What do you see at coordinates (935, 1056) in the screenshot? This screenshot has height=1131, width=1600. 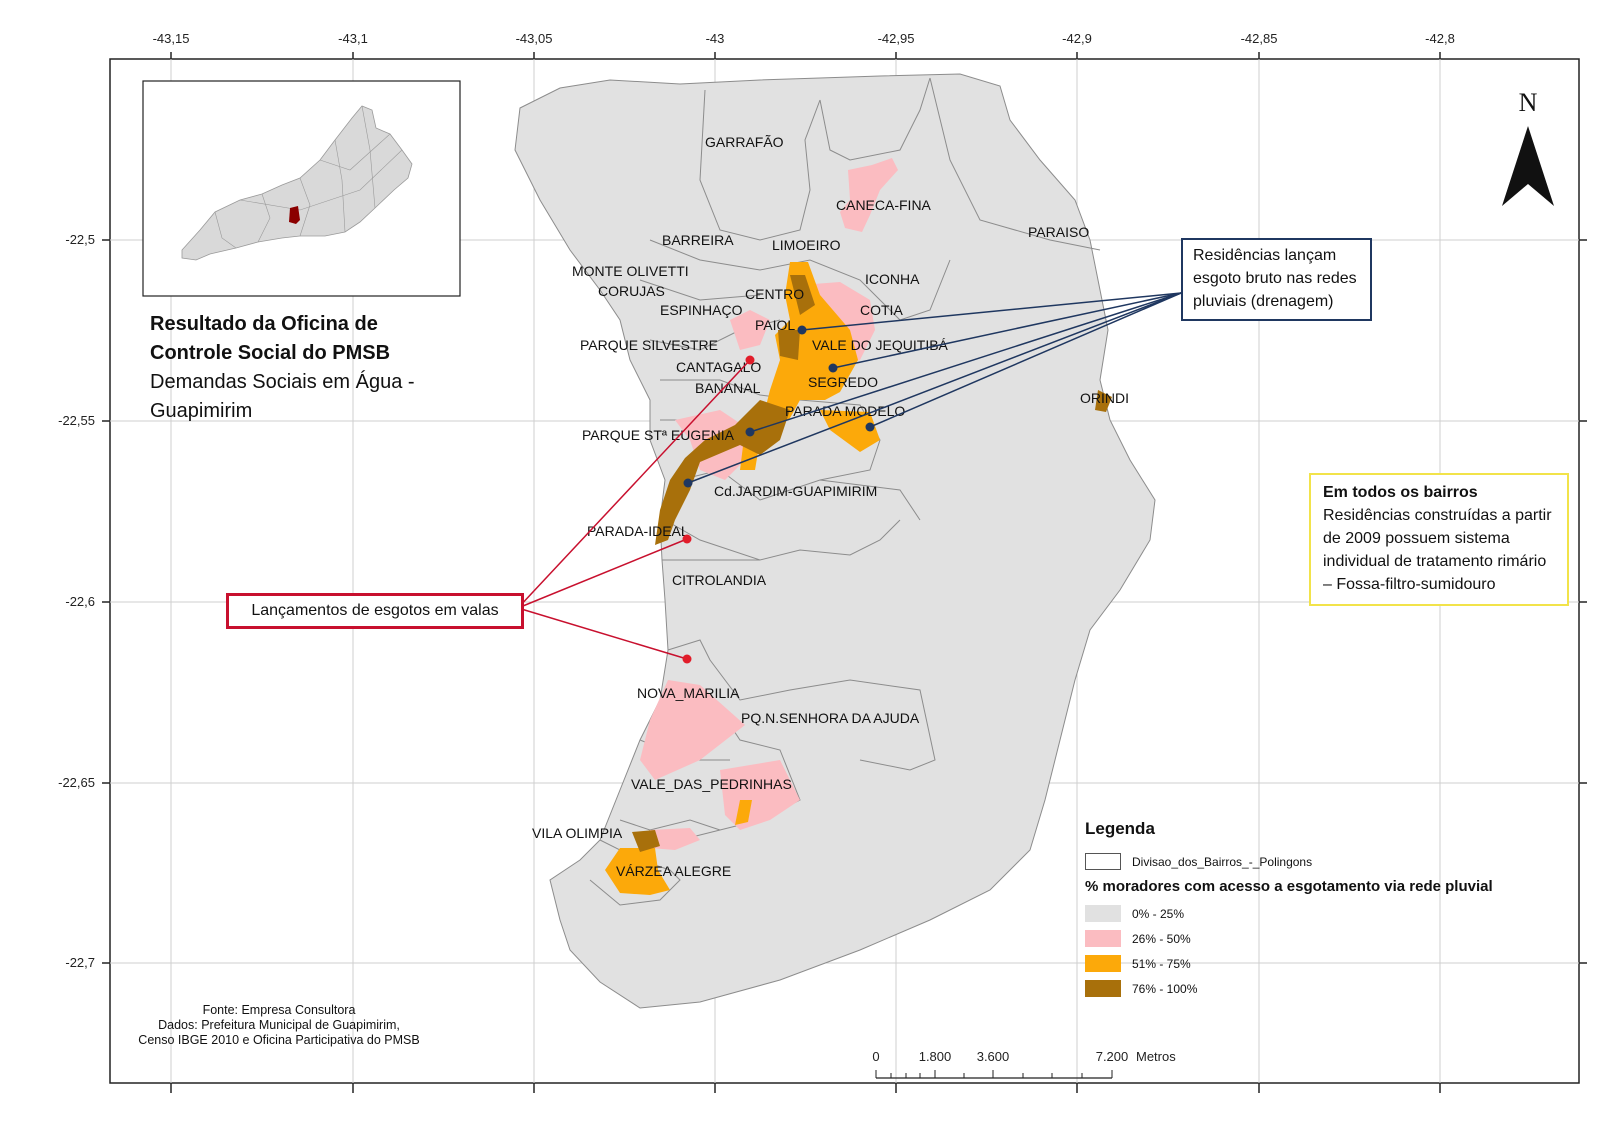 I see `scale-label: 1.800` at bounding box center [935, 1056].